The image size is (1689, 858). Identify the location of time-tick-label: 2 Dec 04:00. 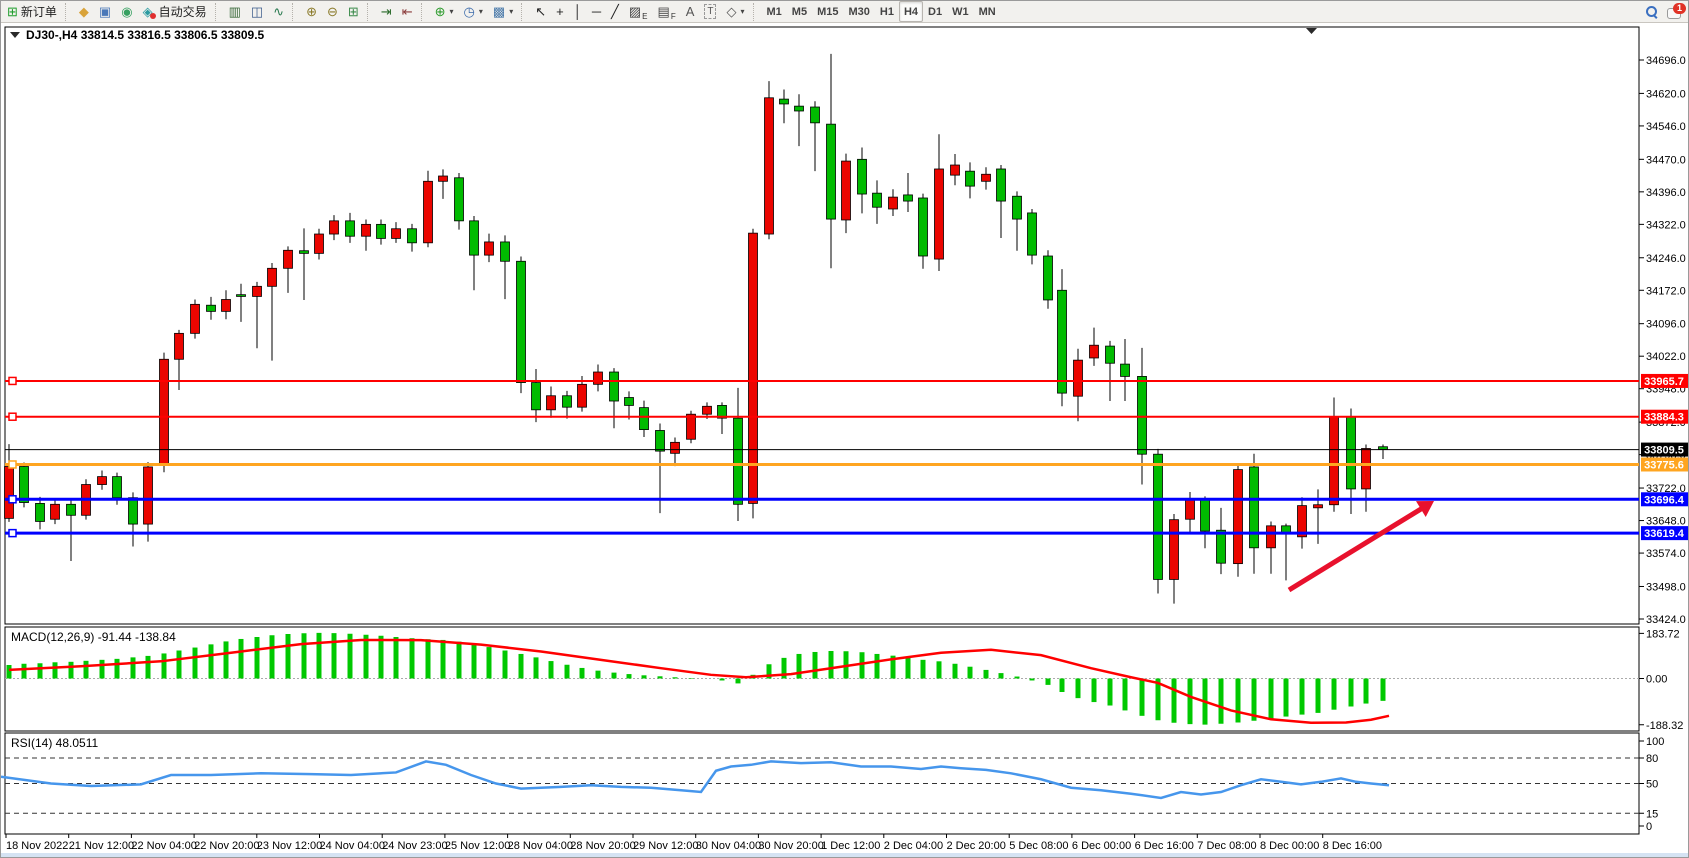
(913, 846).